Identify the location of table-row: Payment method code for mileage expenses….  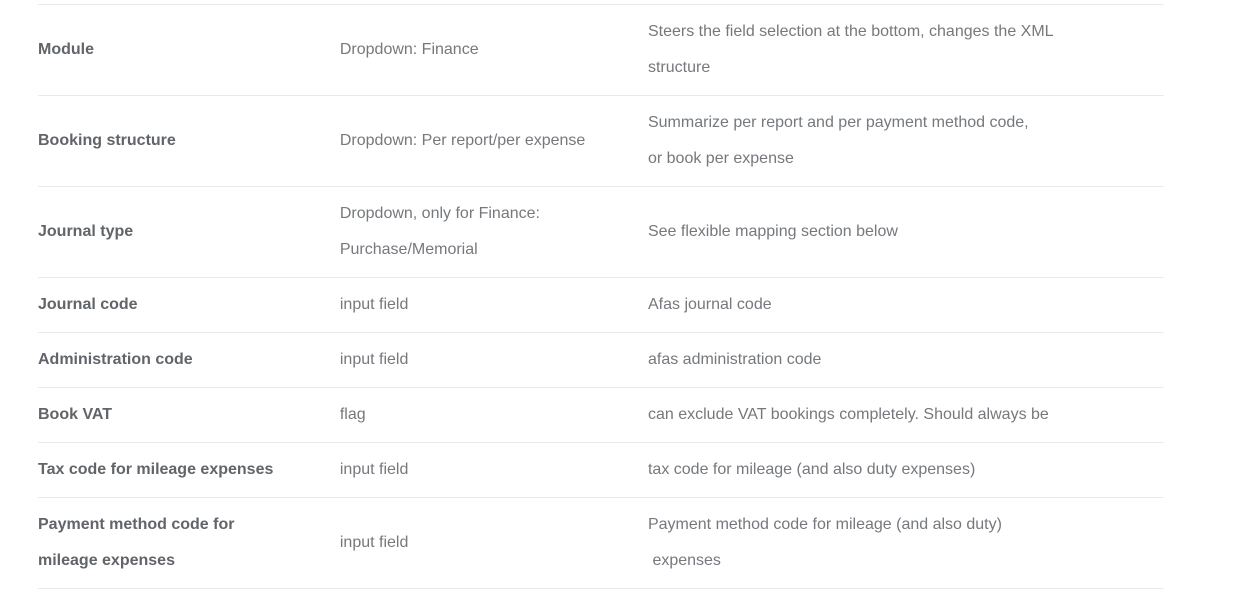
(601, 543).